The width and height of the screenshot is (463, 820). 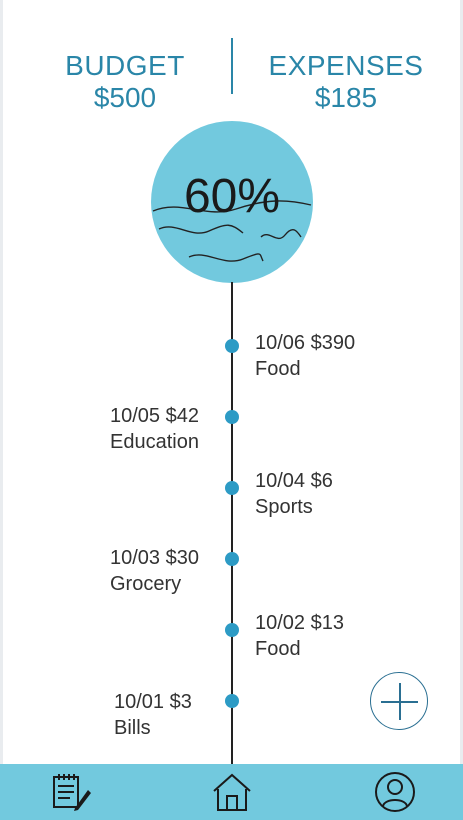 I want to click on home-icon, so click(x=232, y=792).